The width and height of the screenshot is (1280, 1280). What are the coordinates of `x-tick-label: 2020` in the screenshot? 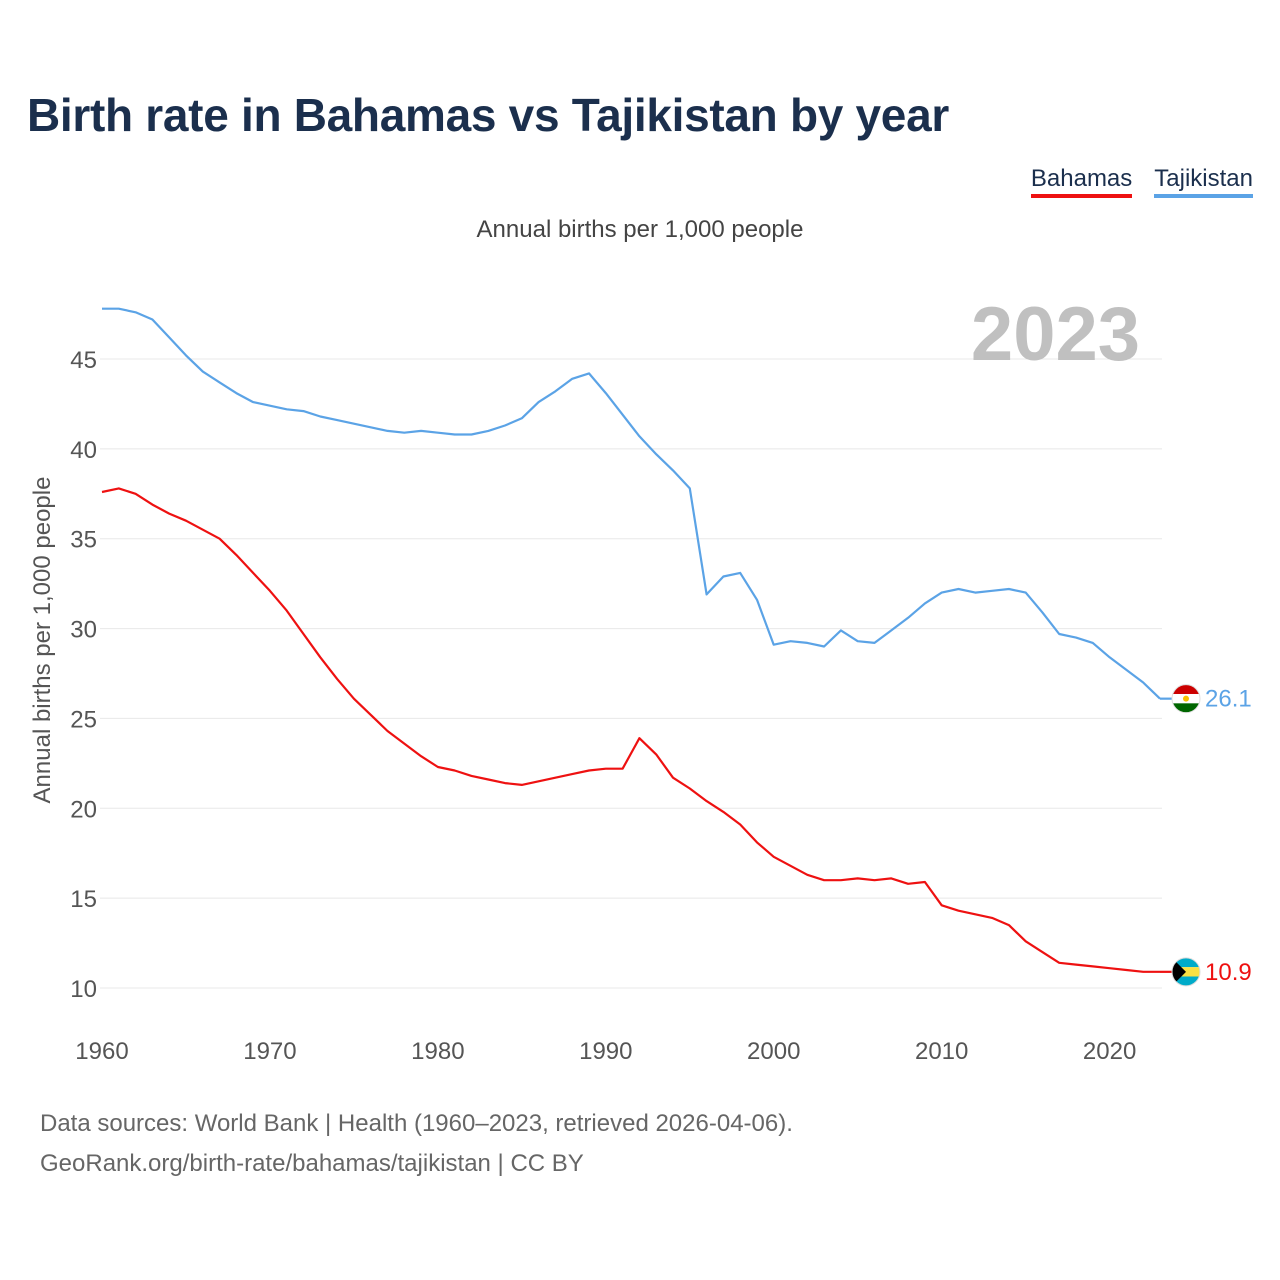 It's located at (1109, 1051).